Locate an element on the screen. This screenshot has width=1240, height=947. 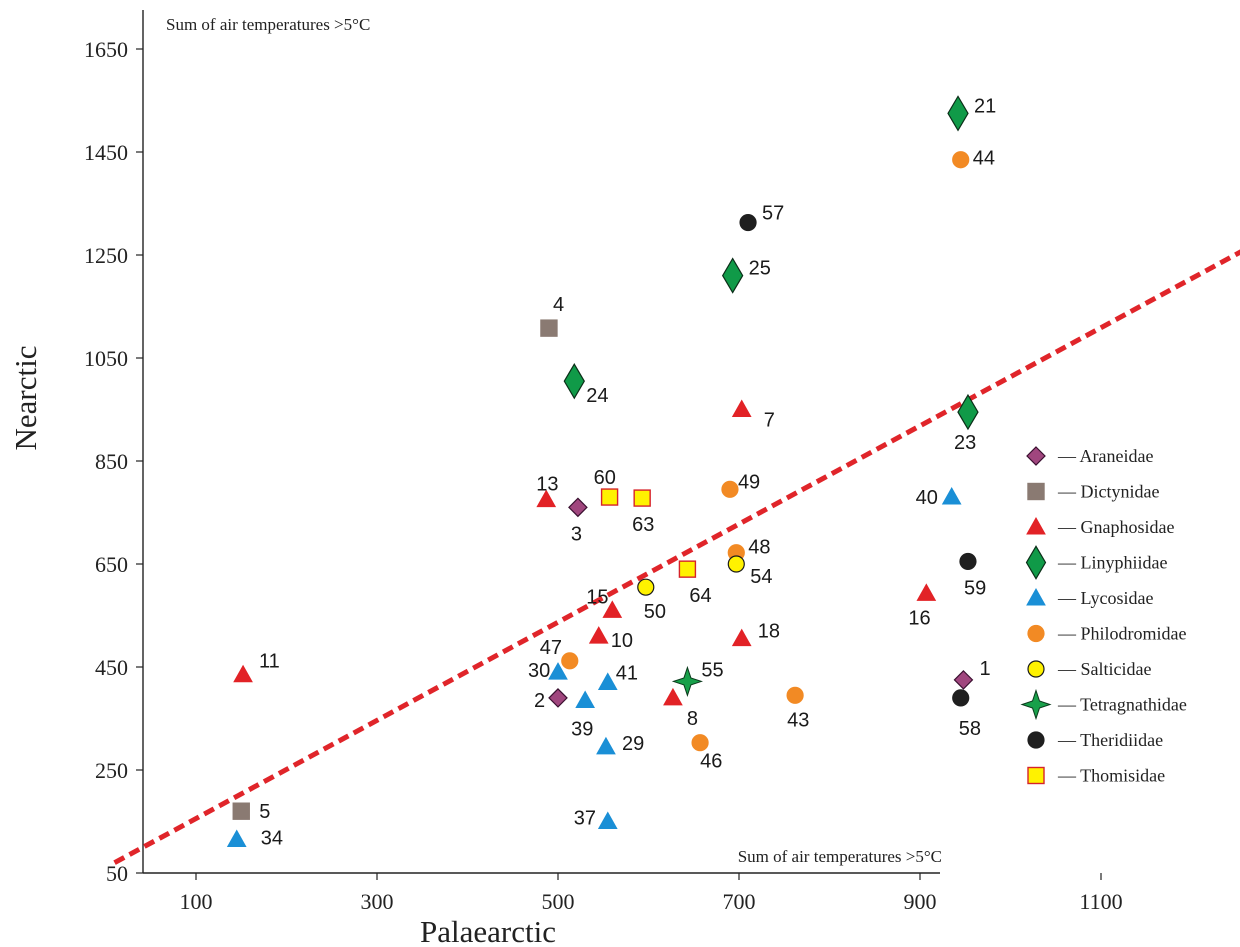
data-point-1: 1 is located at coordinates (972, 674).